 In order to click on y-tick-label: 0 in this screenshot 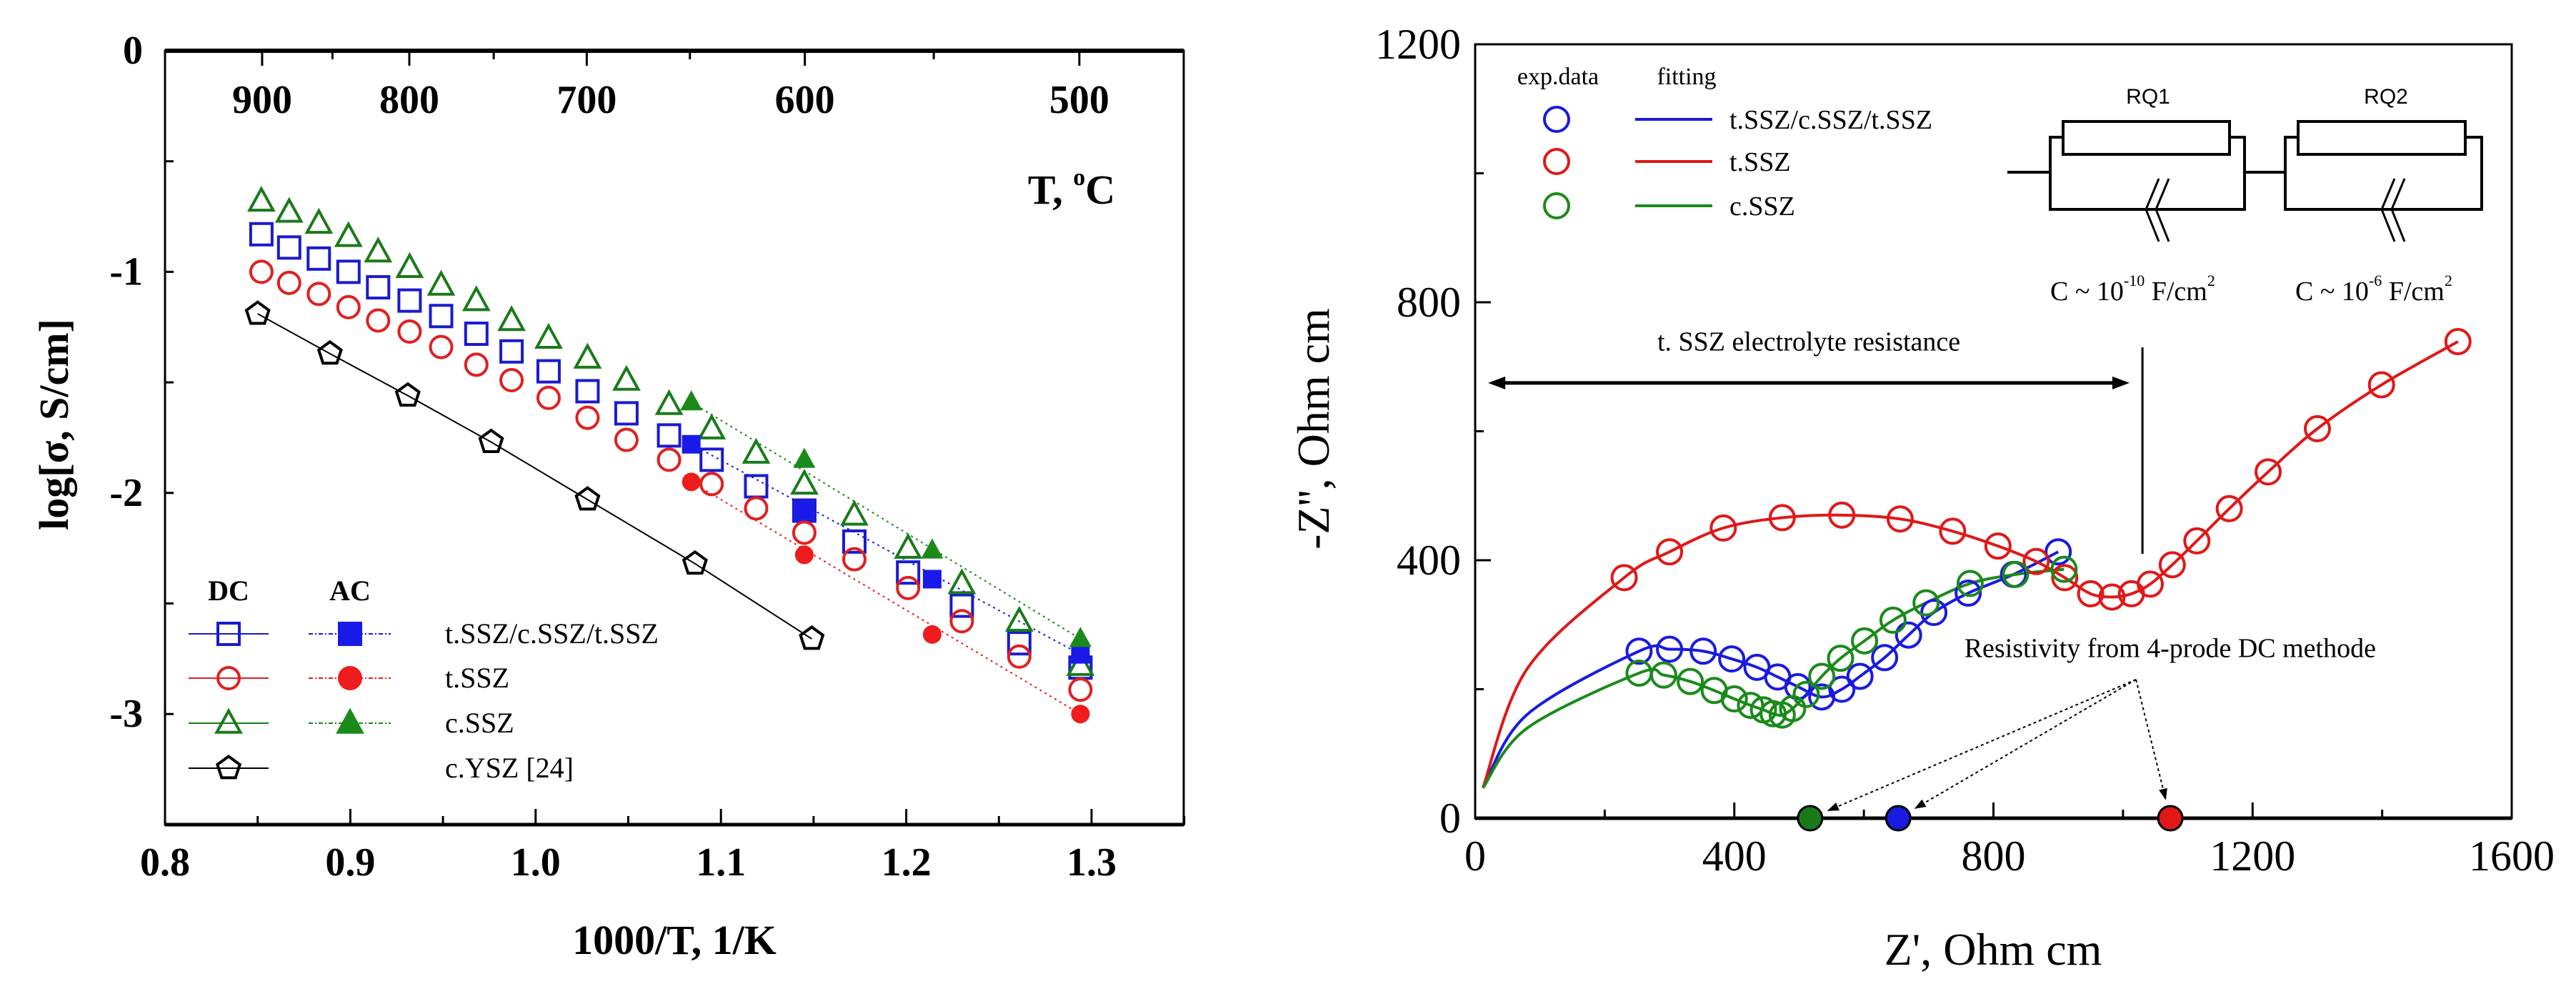, I will do `click(1450, 819)`.